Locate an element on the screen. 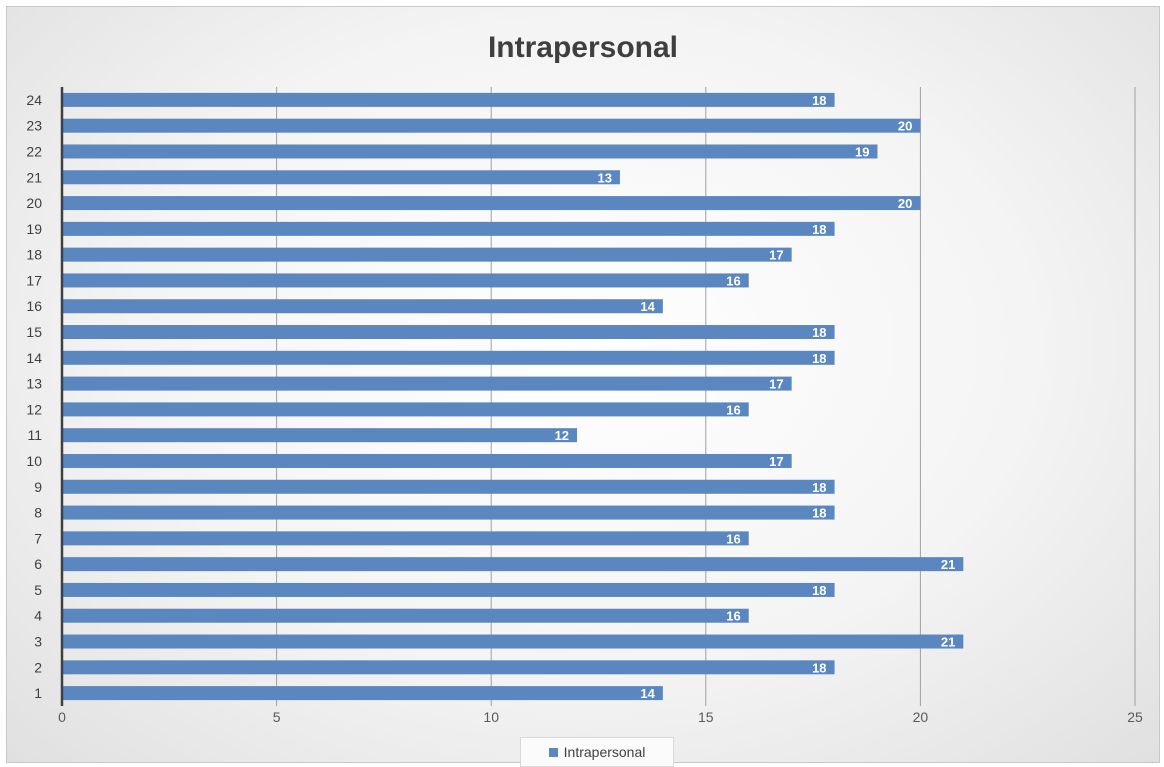  y-tick-label: 2 is located at coordinates (38, 667).